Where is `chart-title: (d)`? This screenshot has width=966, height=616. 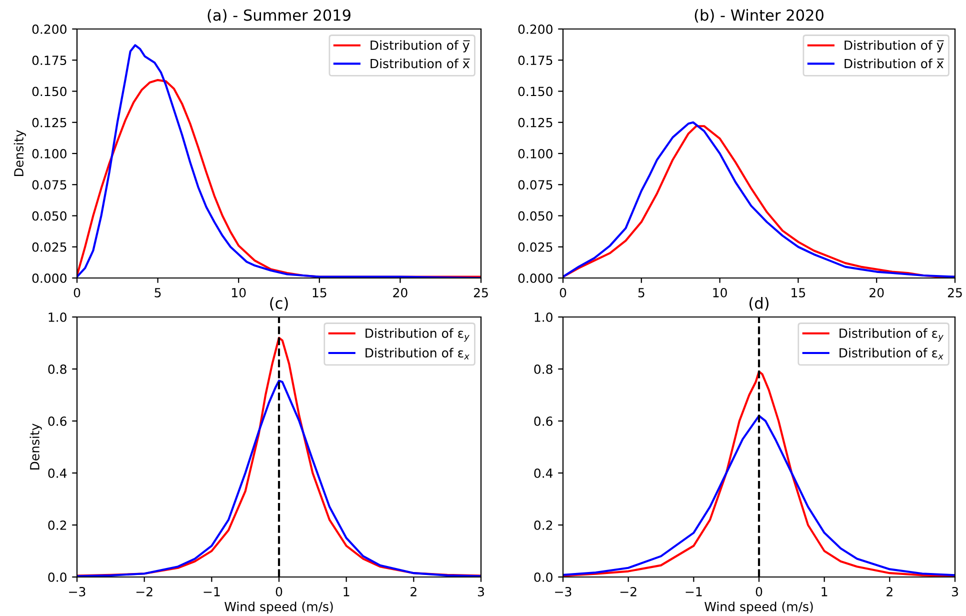
chart-title: (d) is located at coordinates (759, 304).